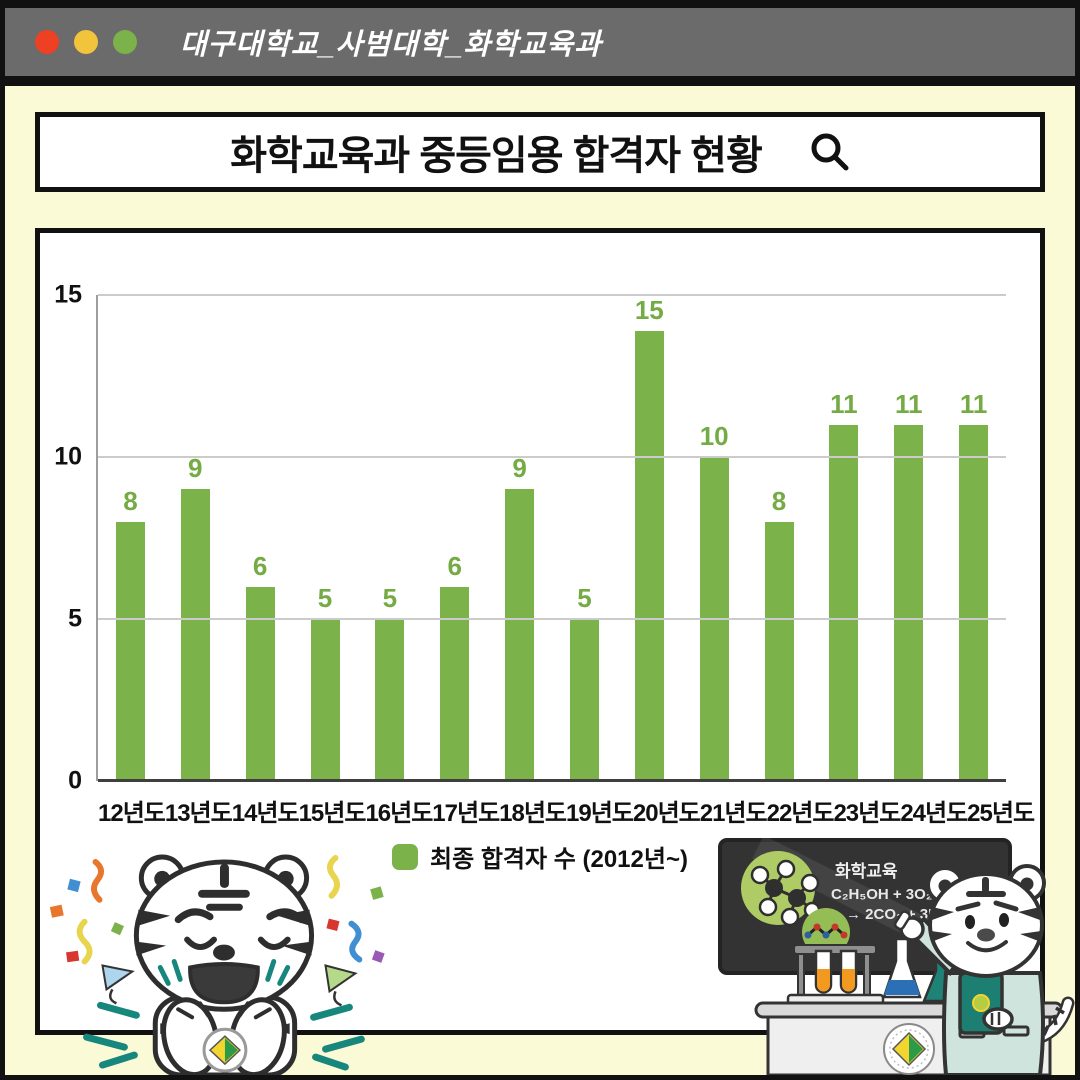  I want to click on x-axis-label: 21년도, so click(733, 813).